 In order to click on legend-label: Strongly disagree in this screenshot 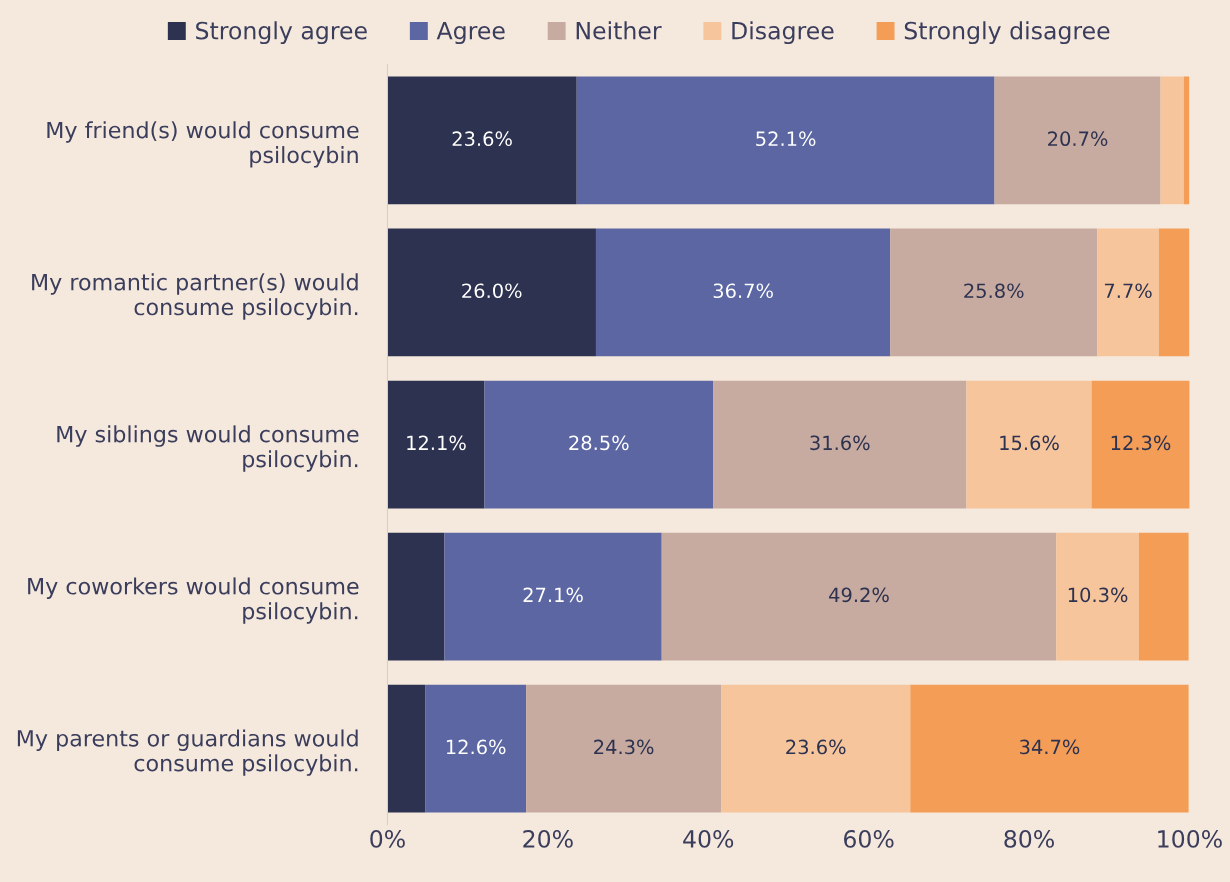, I will do `click(1007, 33)`.